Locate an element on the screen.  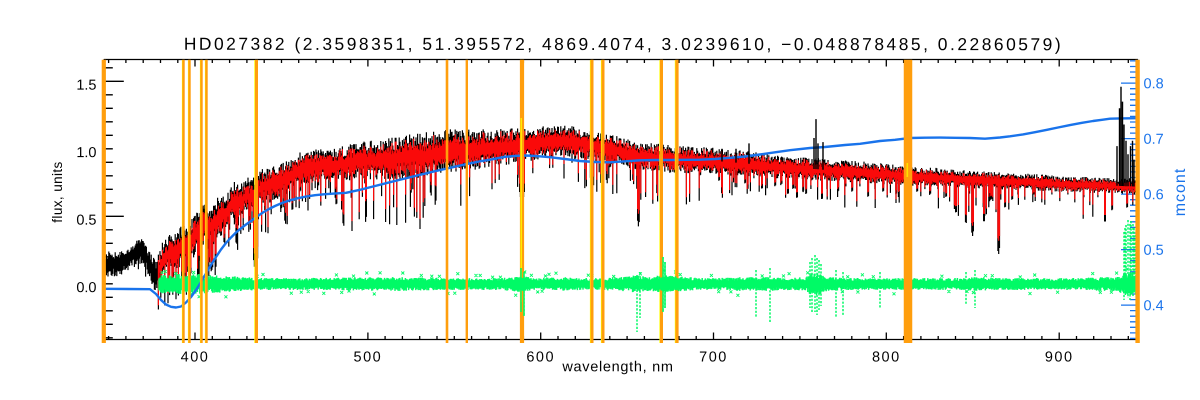
svg-text: 0.6 is located at coordinates (1153, 195).